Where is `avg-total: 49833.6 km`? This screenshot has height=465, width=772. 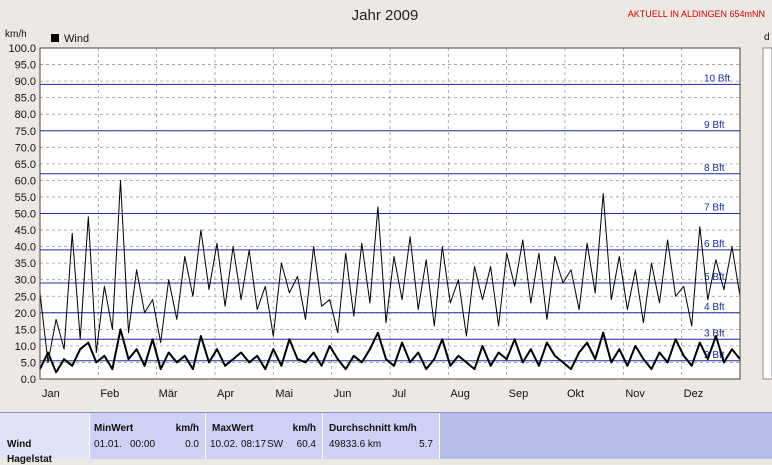
avg-total: 49833.6 km is located at coordinates (355, 444).